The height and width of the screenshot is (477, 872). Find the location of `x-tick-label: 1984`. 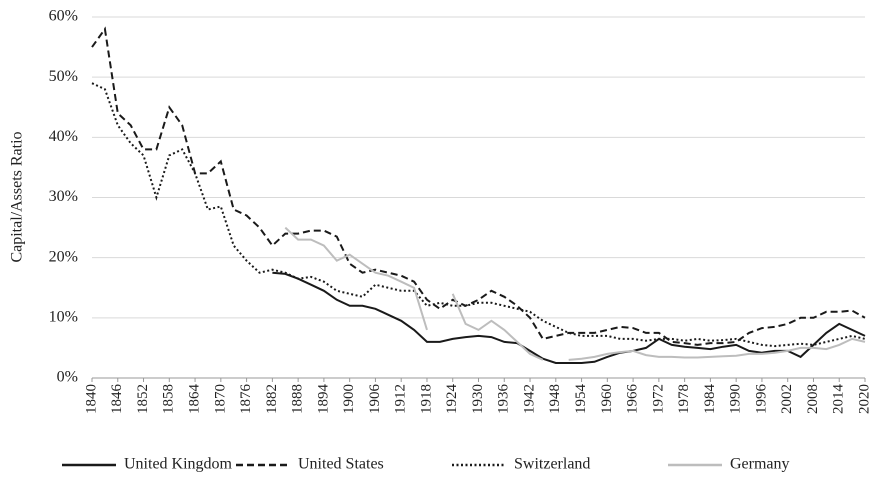

x-tick-label: 1984 is located at coordinates (710, 399).